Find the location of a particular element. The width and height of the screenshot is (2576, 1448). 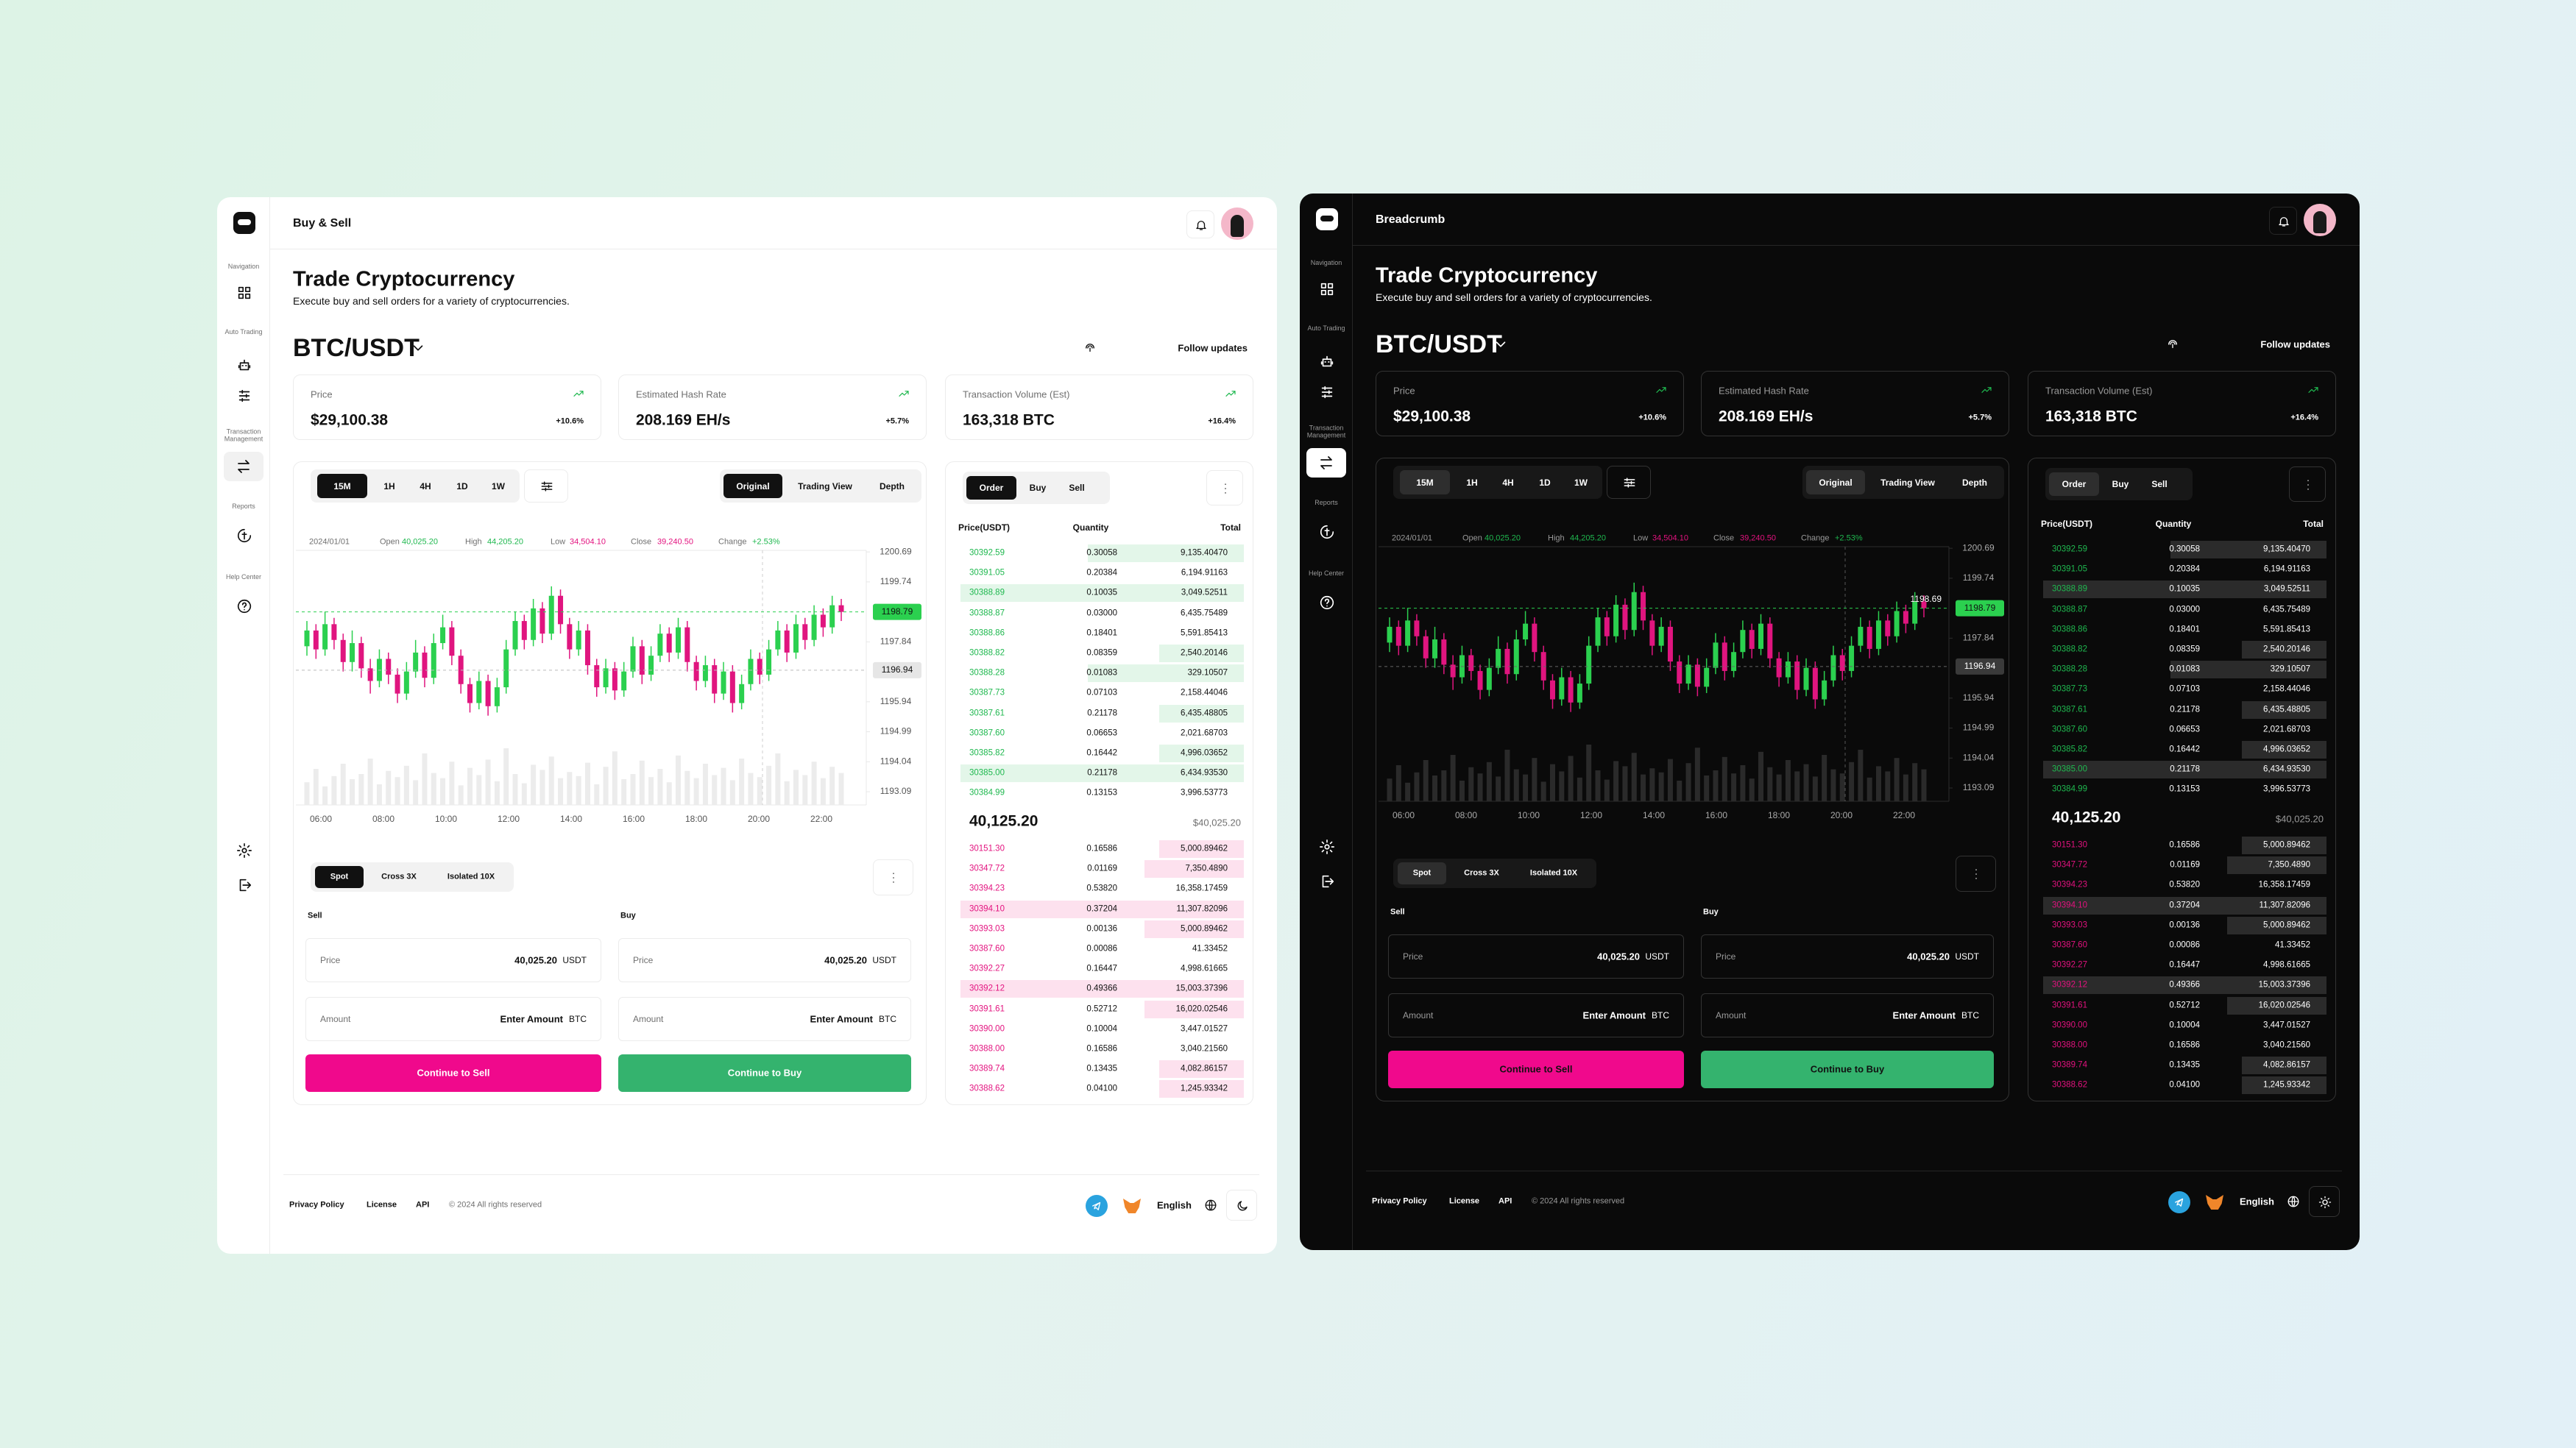

book-total: 3,996.53773 is located at coordinates (2286, 789).